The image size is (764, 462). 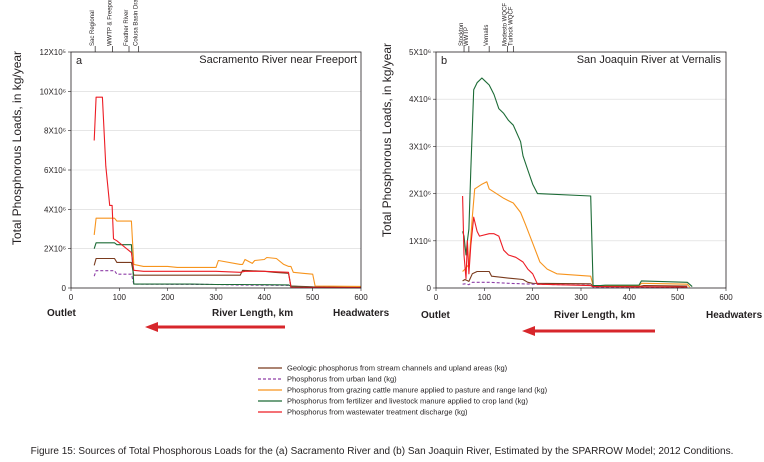 What do you see at coordinates (111, 23) in the screenshot?
I see `source-marker-label: WWTP & Freeport` at bounding box center [111, 23].